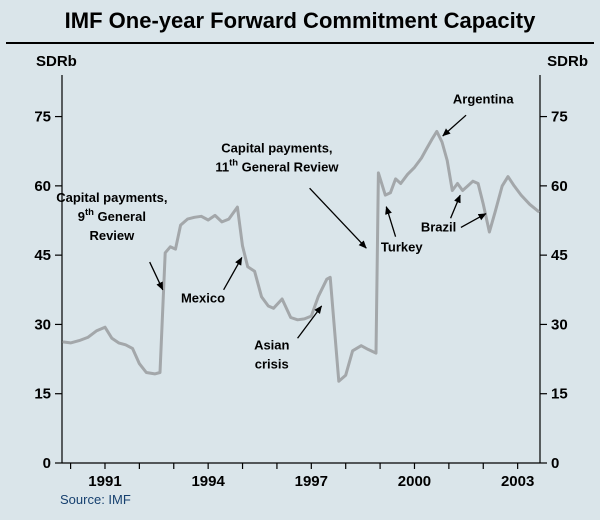 The height and width of the screenshot is (520, 600). I want to click on x-axis-ticks: 1991 1994 1997 2000 2003, so click(301, 476).